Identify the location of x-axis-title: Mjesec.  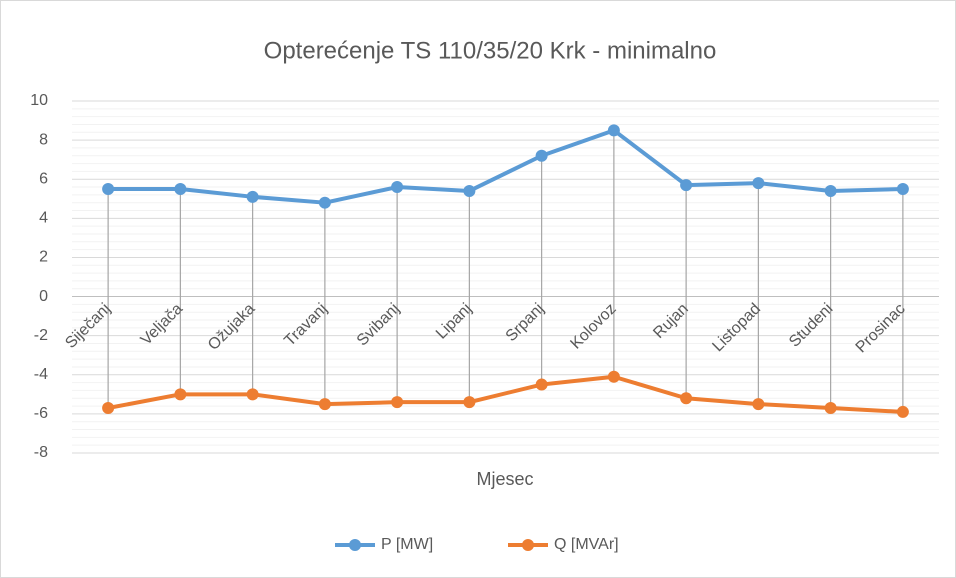
(504, 479).